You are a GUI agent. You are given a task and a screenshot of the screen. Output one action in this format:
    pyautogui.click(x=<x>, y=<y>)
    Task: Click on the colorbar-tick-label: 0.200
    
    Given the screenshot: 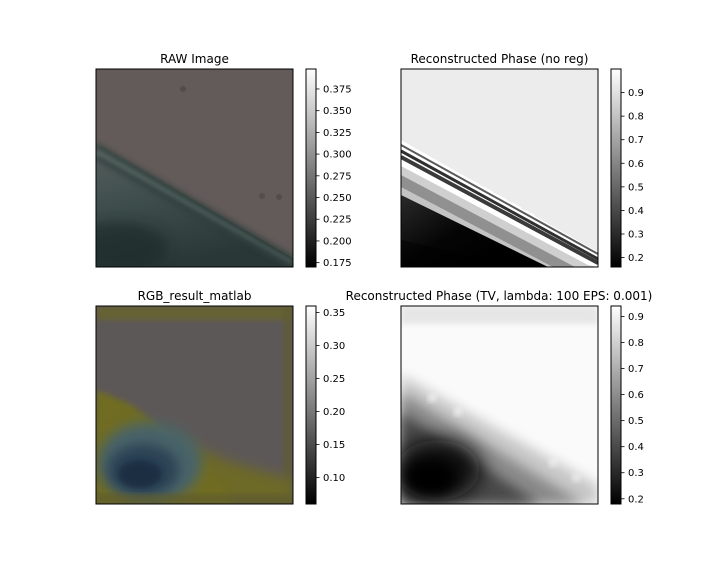 What is the action you would take?
    pyautogui.click(x=337, y=241)
    